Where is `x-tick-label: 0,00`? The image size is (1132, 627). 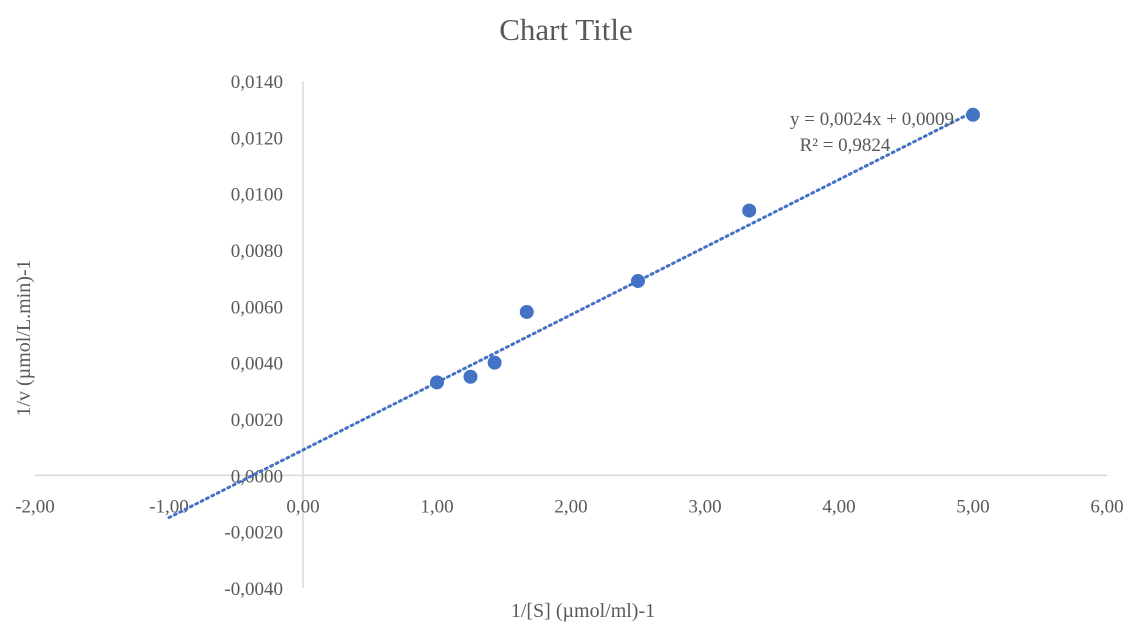
x-tick-label: 0,00 is located at coordinates (302, 506).